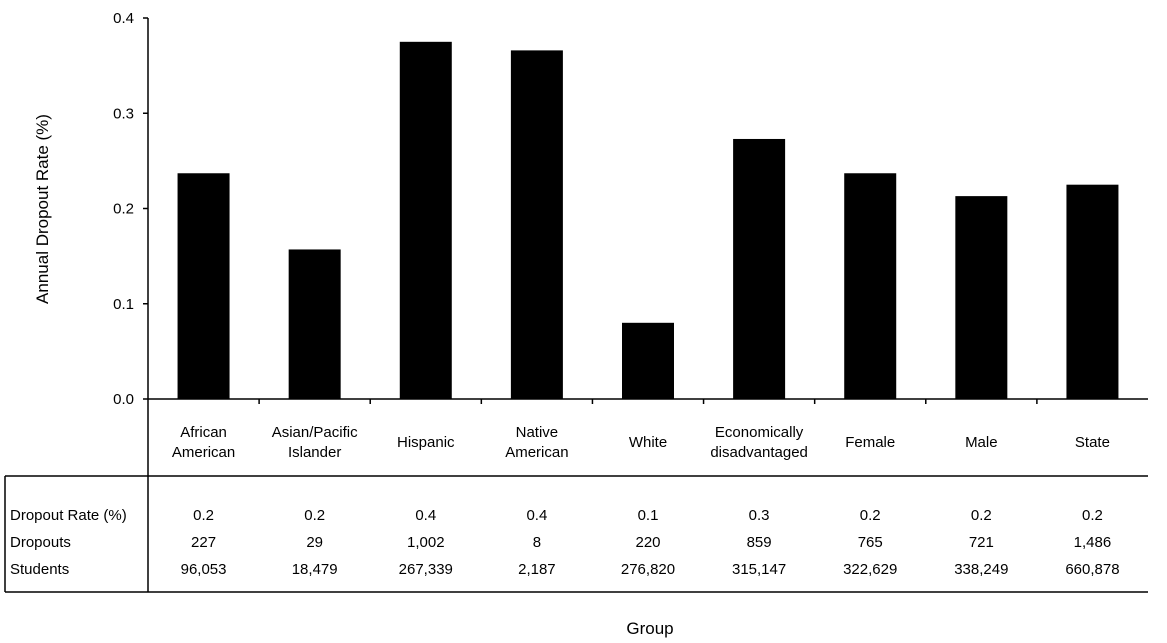 This screenshot has width=1167, height=643. Describe the element at coordinates (870, 569) in the screenshot. I see `table-cell: 322,629` at that location.